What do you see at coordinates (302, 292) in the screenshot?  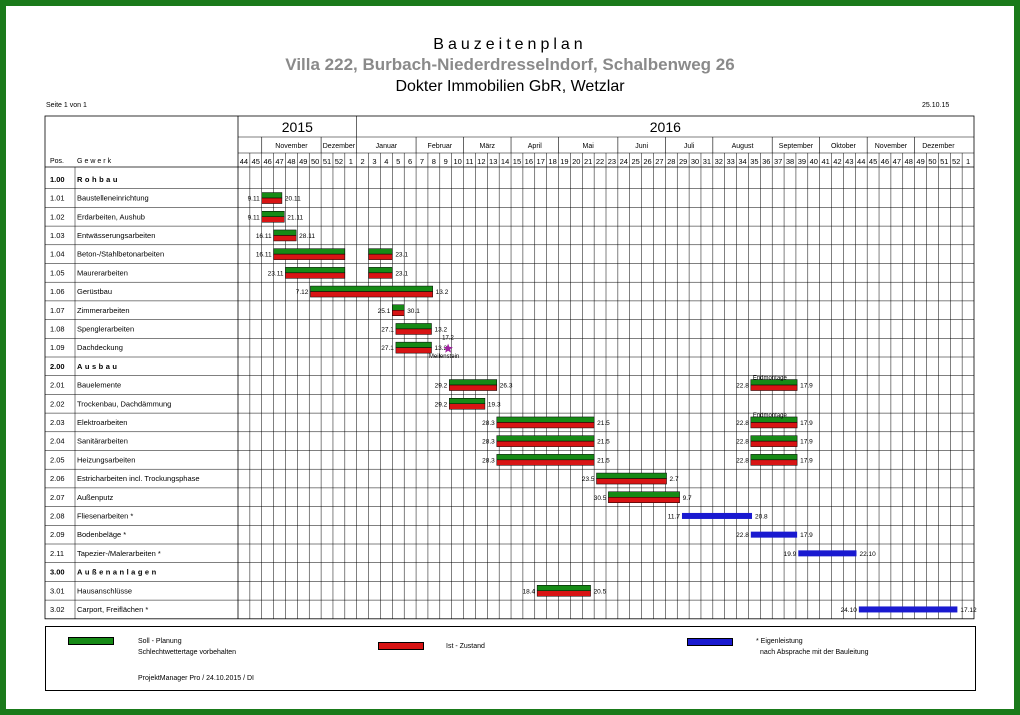 I see `start-date-label: 7.12` at bounding box center [302, 292].